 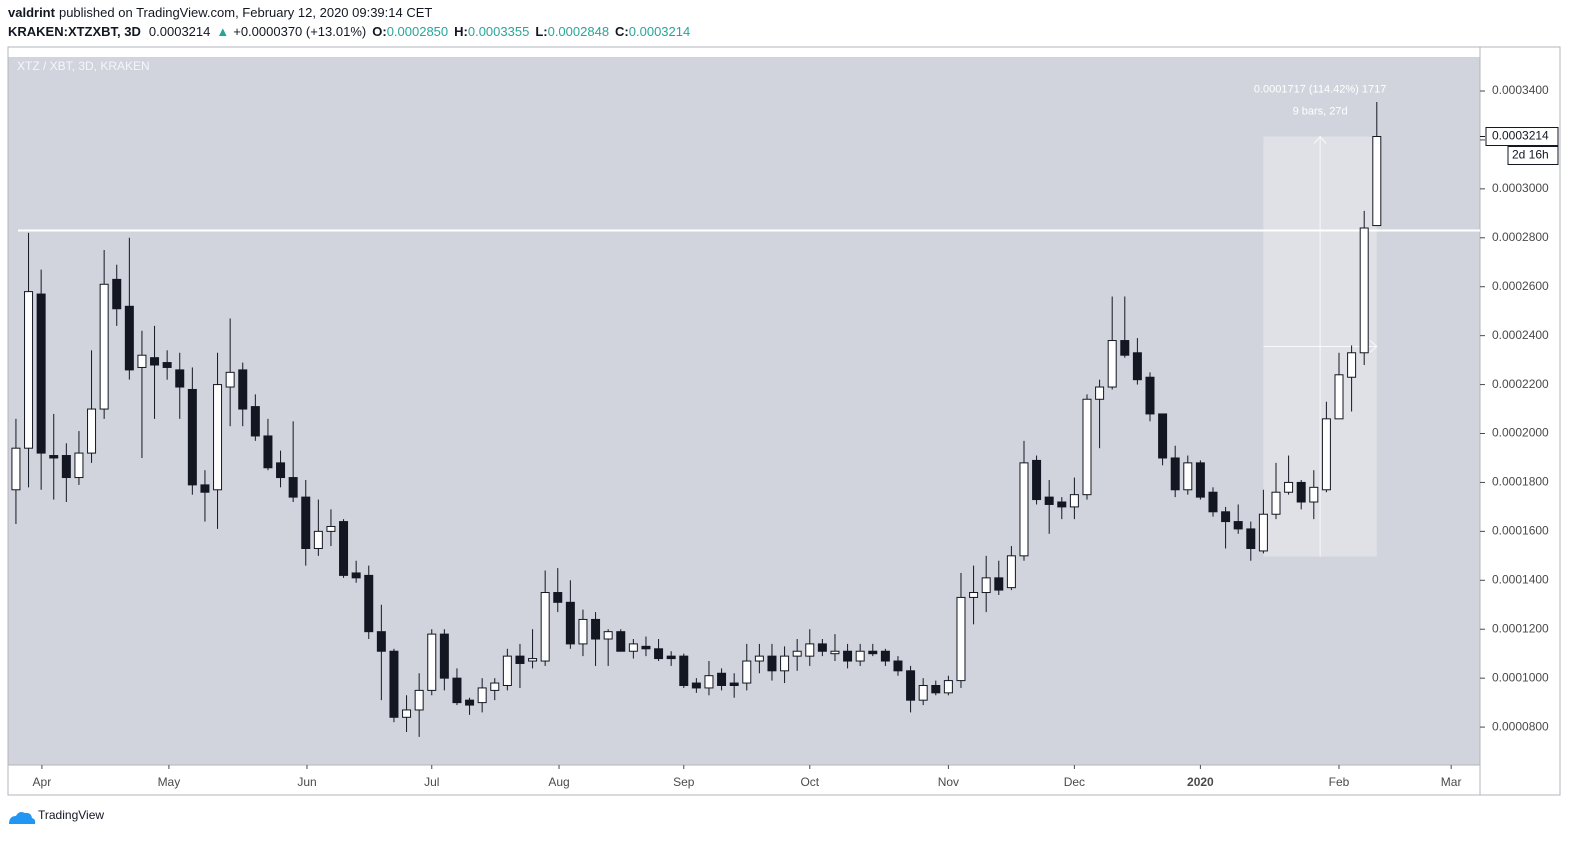 What do you see at coordinates (1520, 579) in the screenshot?
I see `y-tick-label: 0.0001400` at bounding box center [1520, 579].